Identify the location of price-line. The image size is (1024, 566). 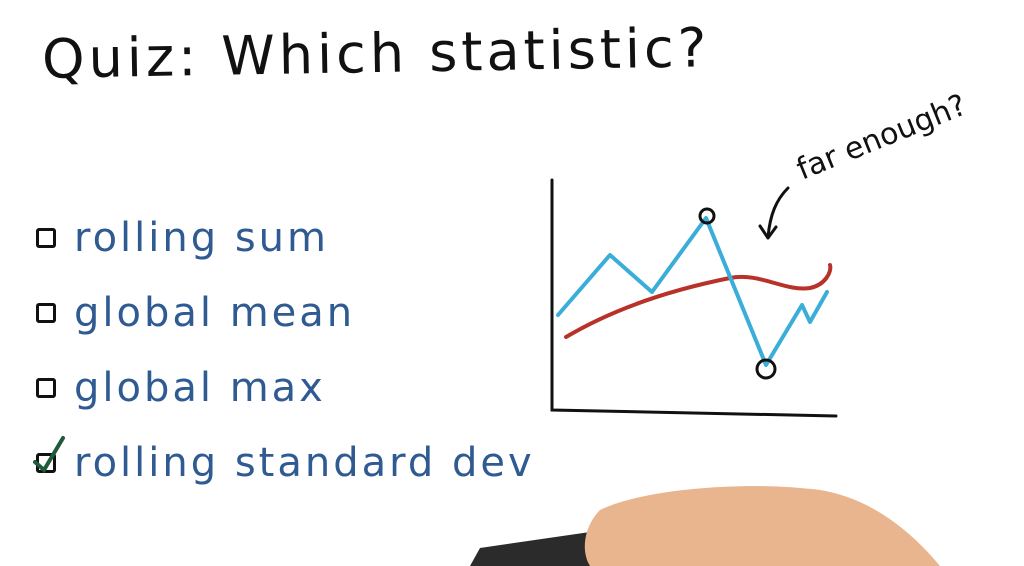
(692, 291).